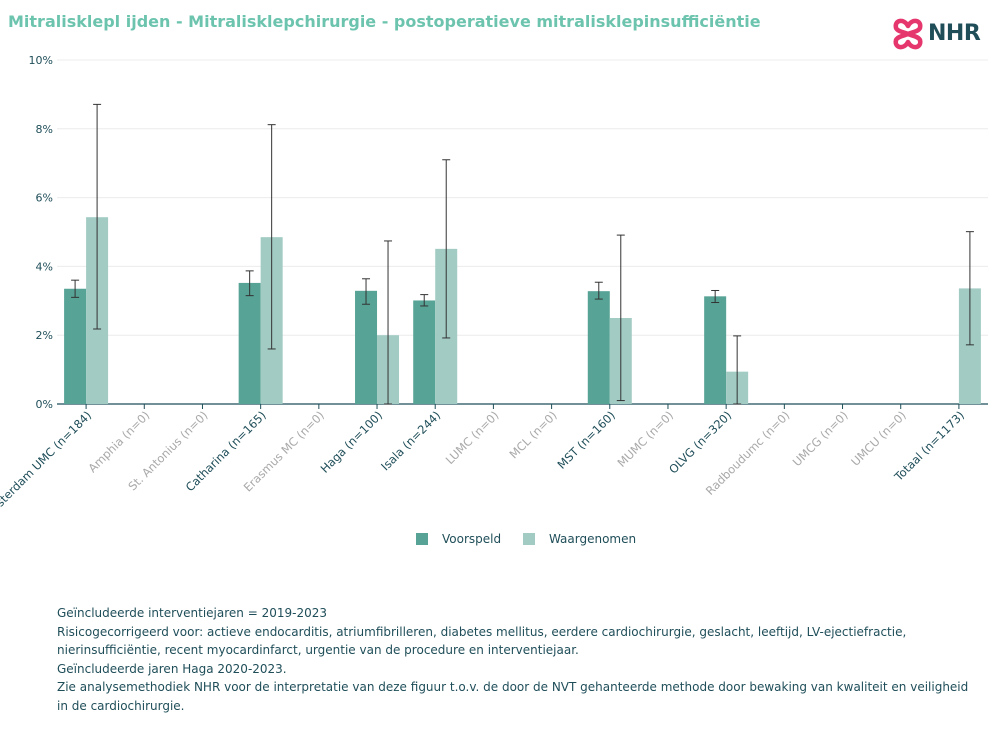  I want to click on x-category-label: MUMC (n=0), so click(645, 439).